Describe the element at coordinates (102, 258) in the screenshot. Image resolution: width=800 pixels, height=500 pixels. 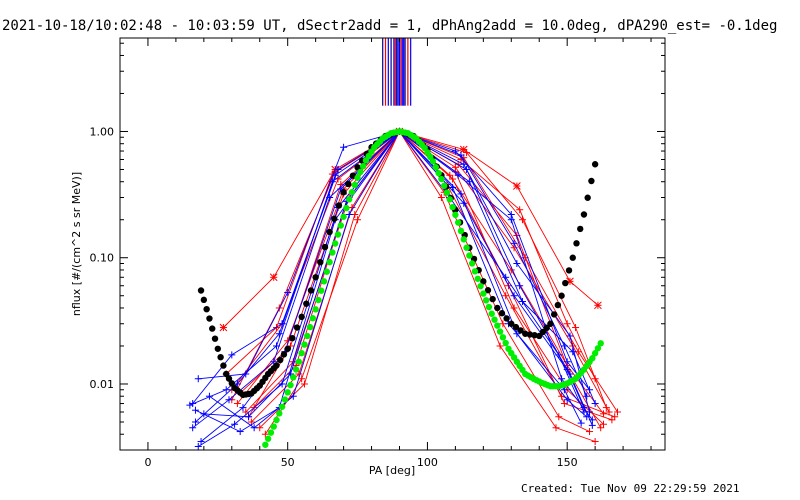
I see `y-tick-label: 0.10` at that location.